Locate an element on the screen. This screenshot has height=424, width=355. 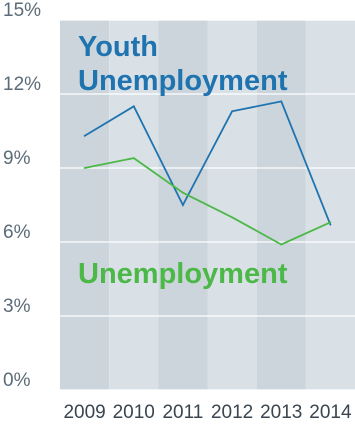
y-axis-ticks: 0% 3% 6% 9% 12% 15% is located at coordinates (22, 195).